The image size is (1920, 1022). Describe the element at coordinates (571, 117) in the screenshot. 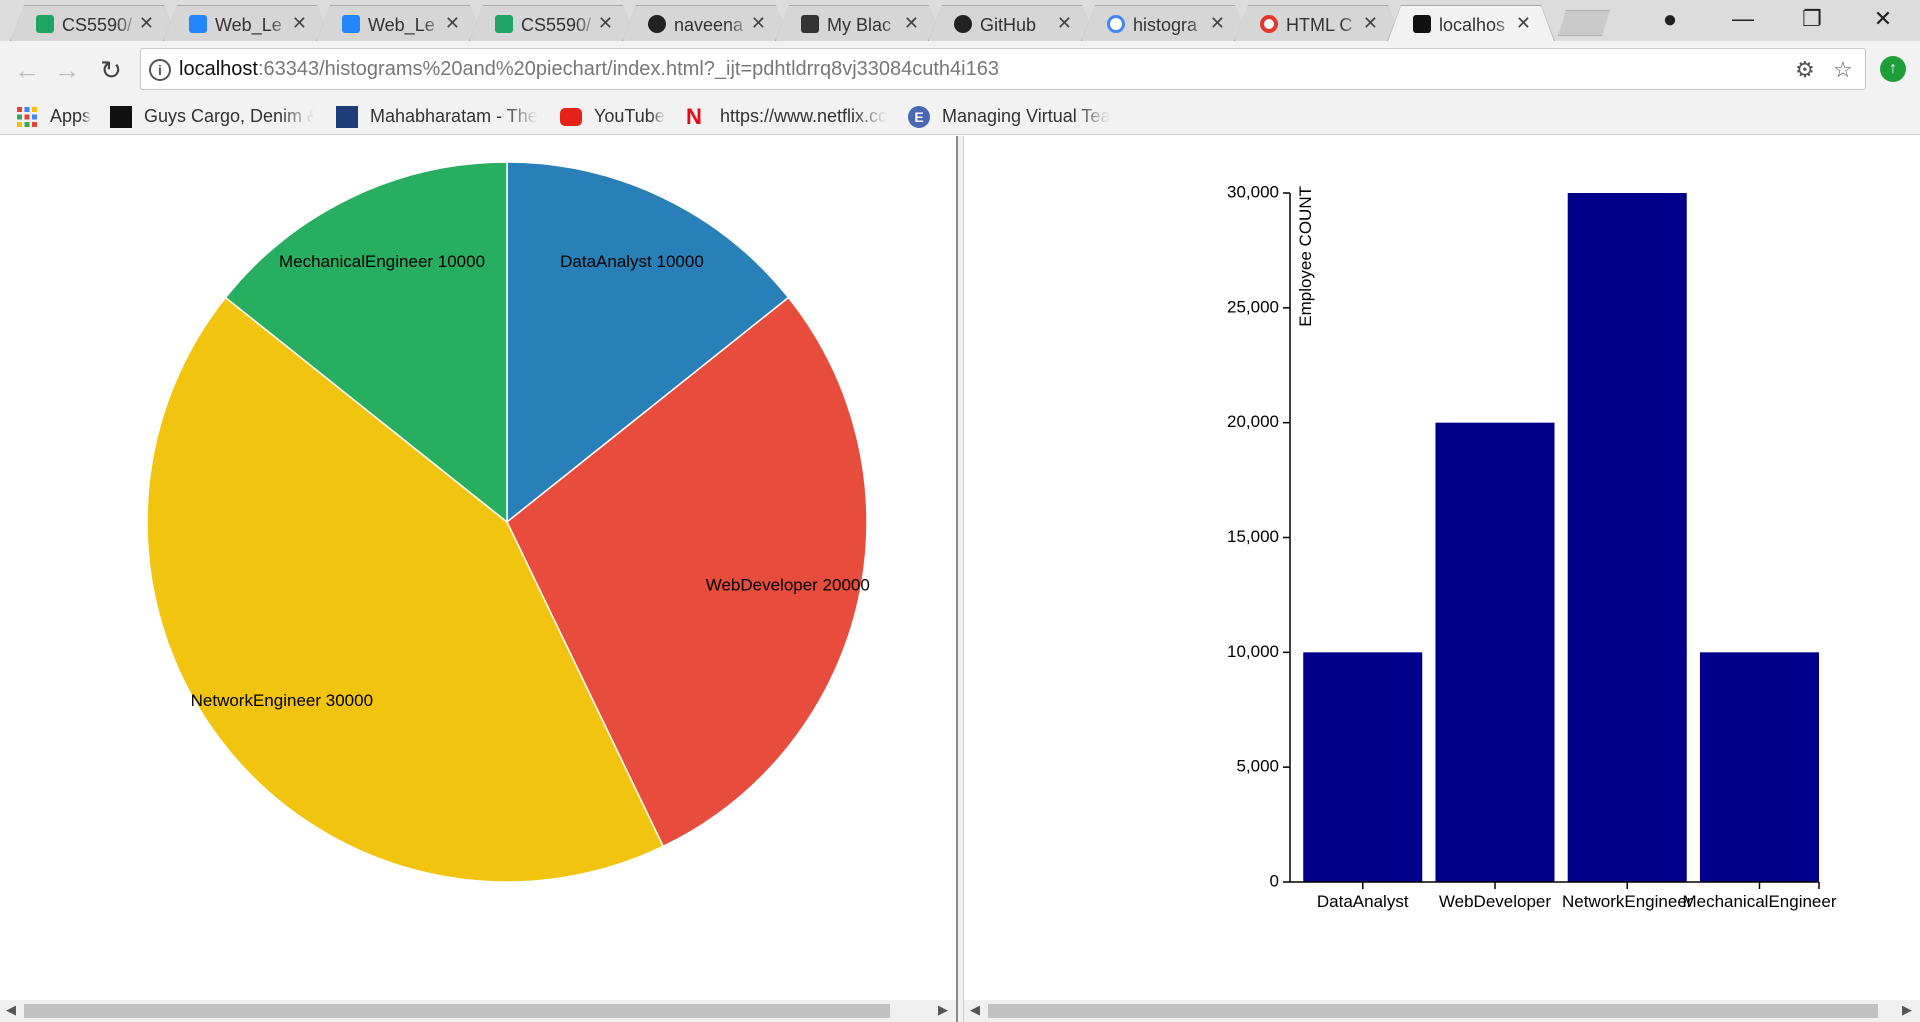

I see `youtube-icon` at that location.